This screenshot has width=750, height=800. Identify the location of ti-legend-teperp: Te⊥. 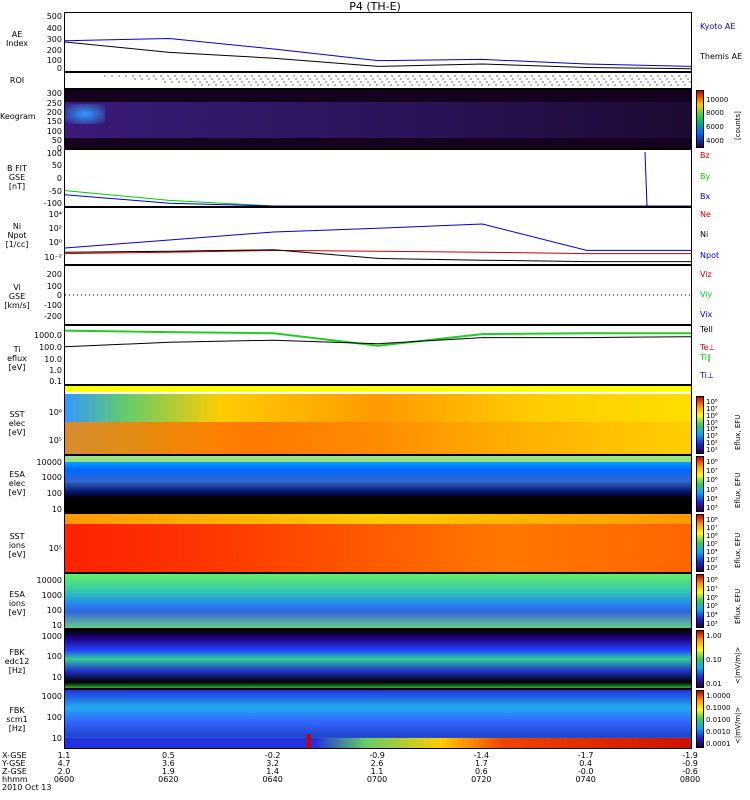
(708, 347).